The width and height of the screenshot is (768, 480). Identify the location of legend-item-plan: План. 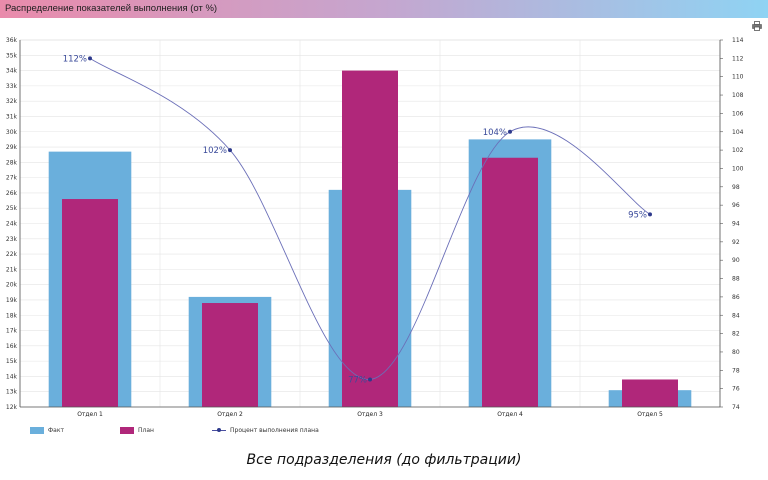
(137, 430).